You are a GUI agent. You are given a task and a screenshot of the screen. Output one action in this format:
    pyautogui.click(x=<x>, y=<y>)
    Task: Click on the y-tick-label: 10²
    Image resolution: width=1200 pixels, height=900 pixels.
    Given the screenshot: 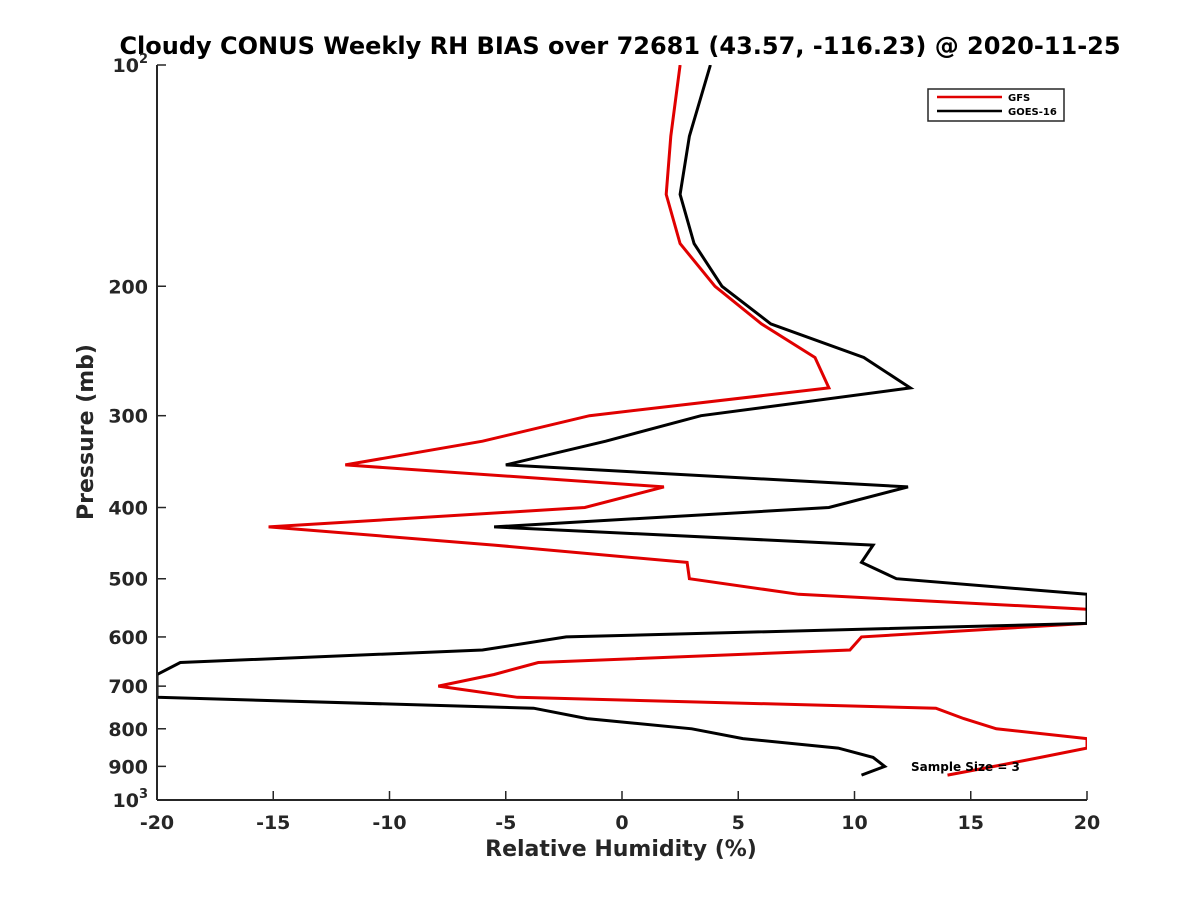 What is the action you would take?
    pyautogui.click(x=131, y=64)
    